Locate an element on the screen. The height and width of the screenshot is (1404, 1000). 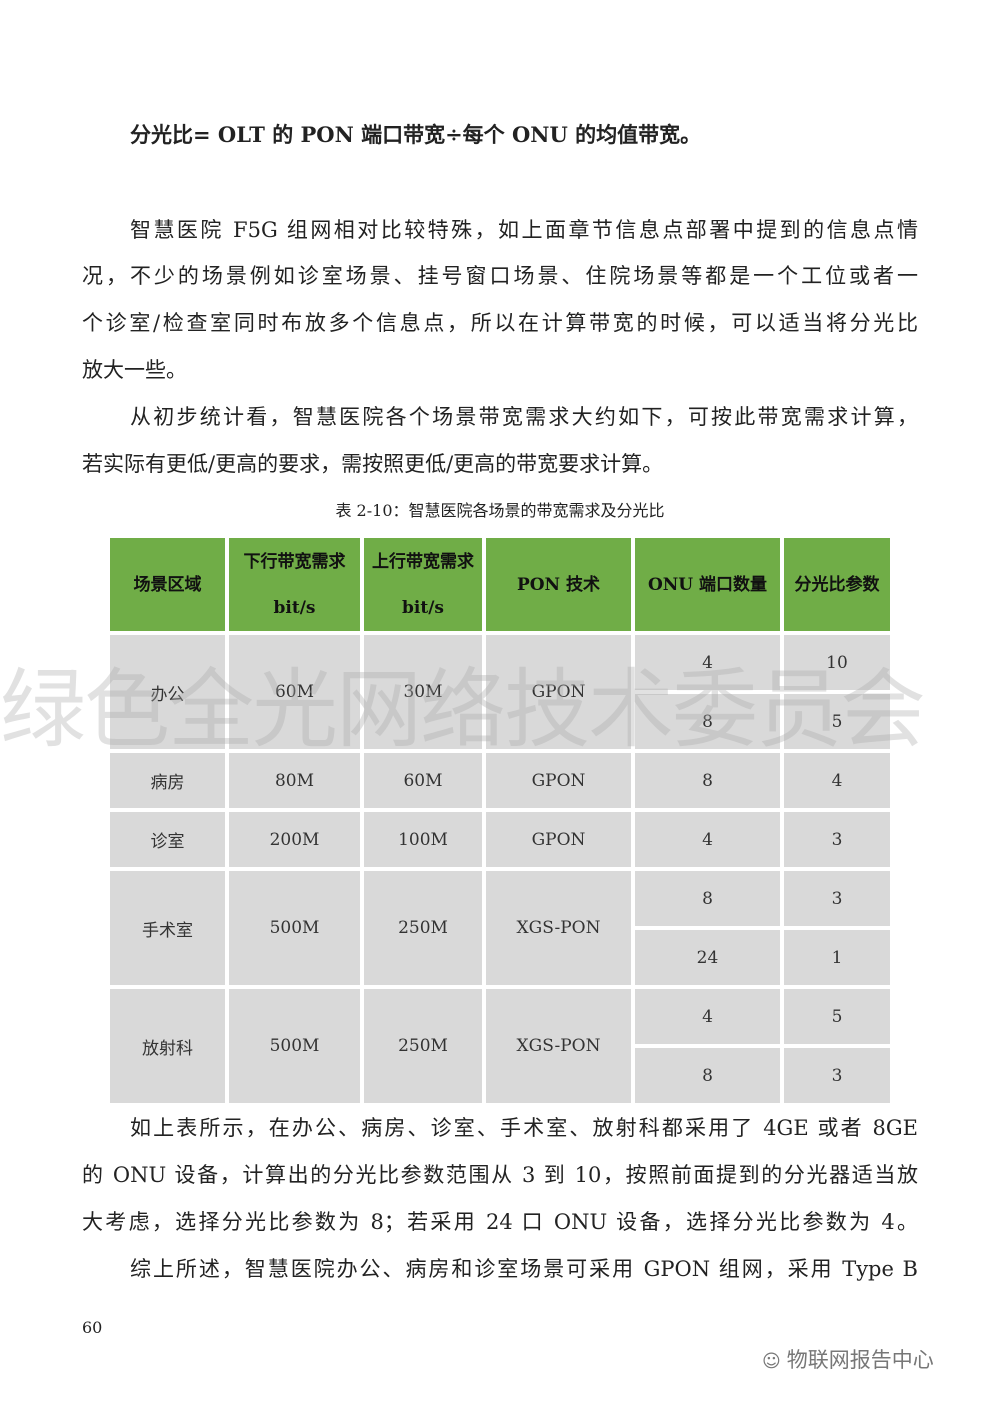
cell-scene: 病房 is located at coordinates (167, 780).